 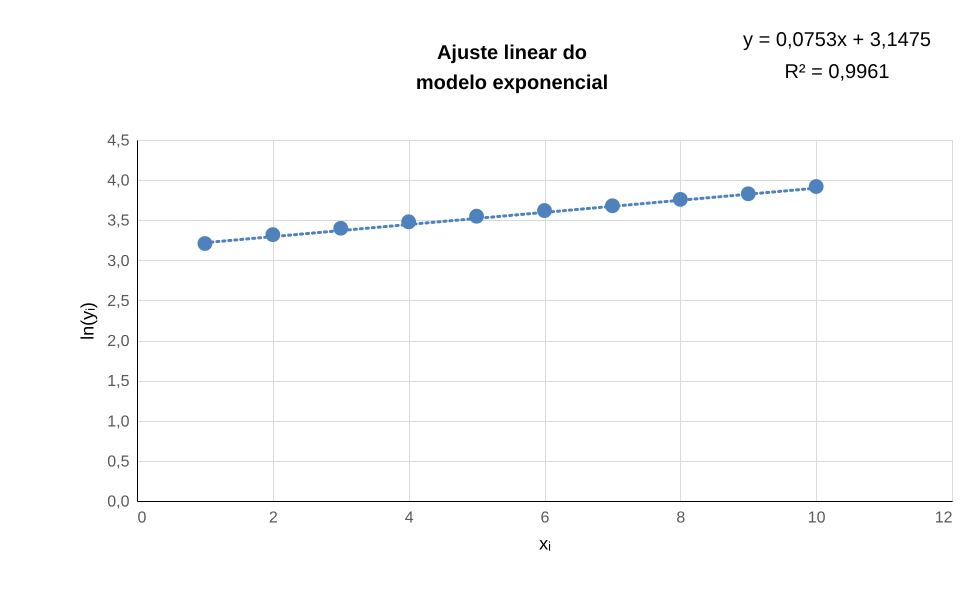 What do you see at coordinates (118, 221) in the screenshot?
I see `y-tick-label: 3,5` at bounding box center [118, 221].